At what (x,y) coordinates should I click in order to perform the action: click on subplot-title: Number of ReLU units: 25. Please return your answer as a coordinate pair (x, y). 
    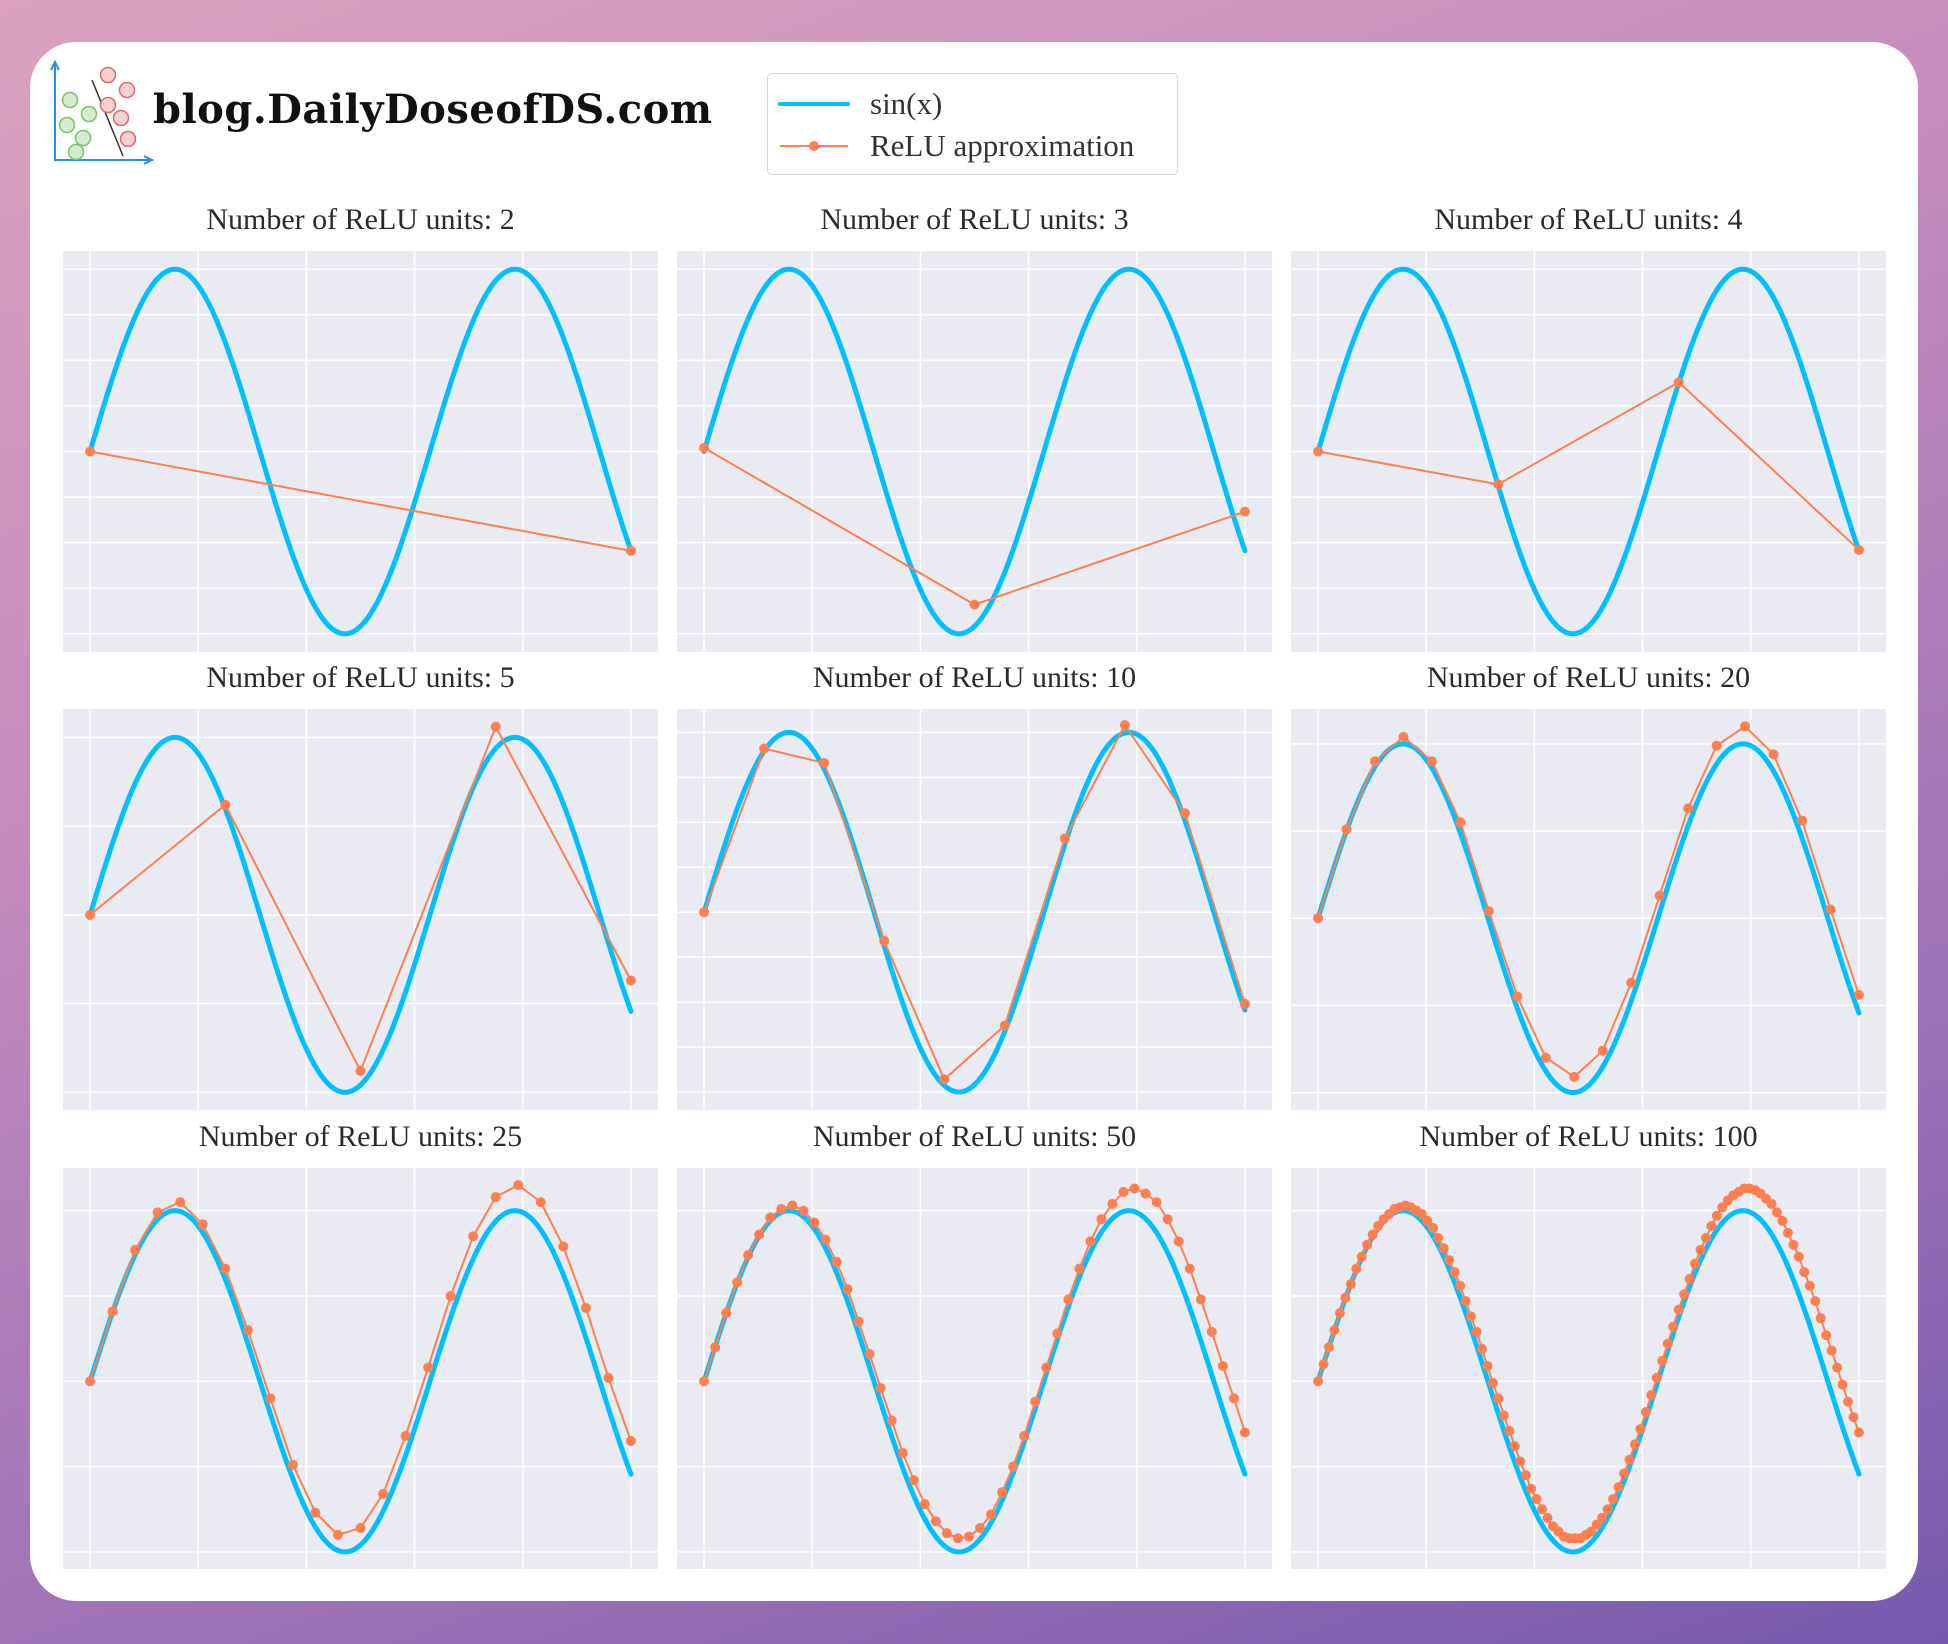
    Looking at the image, I should click on (360, 1136).